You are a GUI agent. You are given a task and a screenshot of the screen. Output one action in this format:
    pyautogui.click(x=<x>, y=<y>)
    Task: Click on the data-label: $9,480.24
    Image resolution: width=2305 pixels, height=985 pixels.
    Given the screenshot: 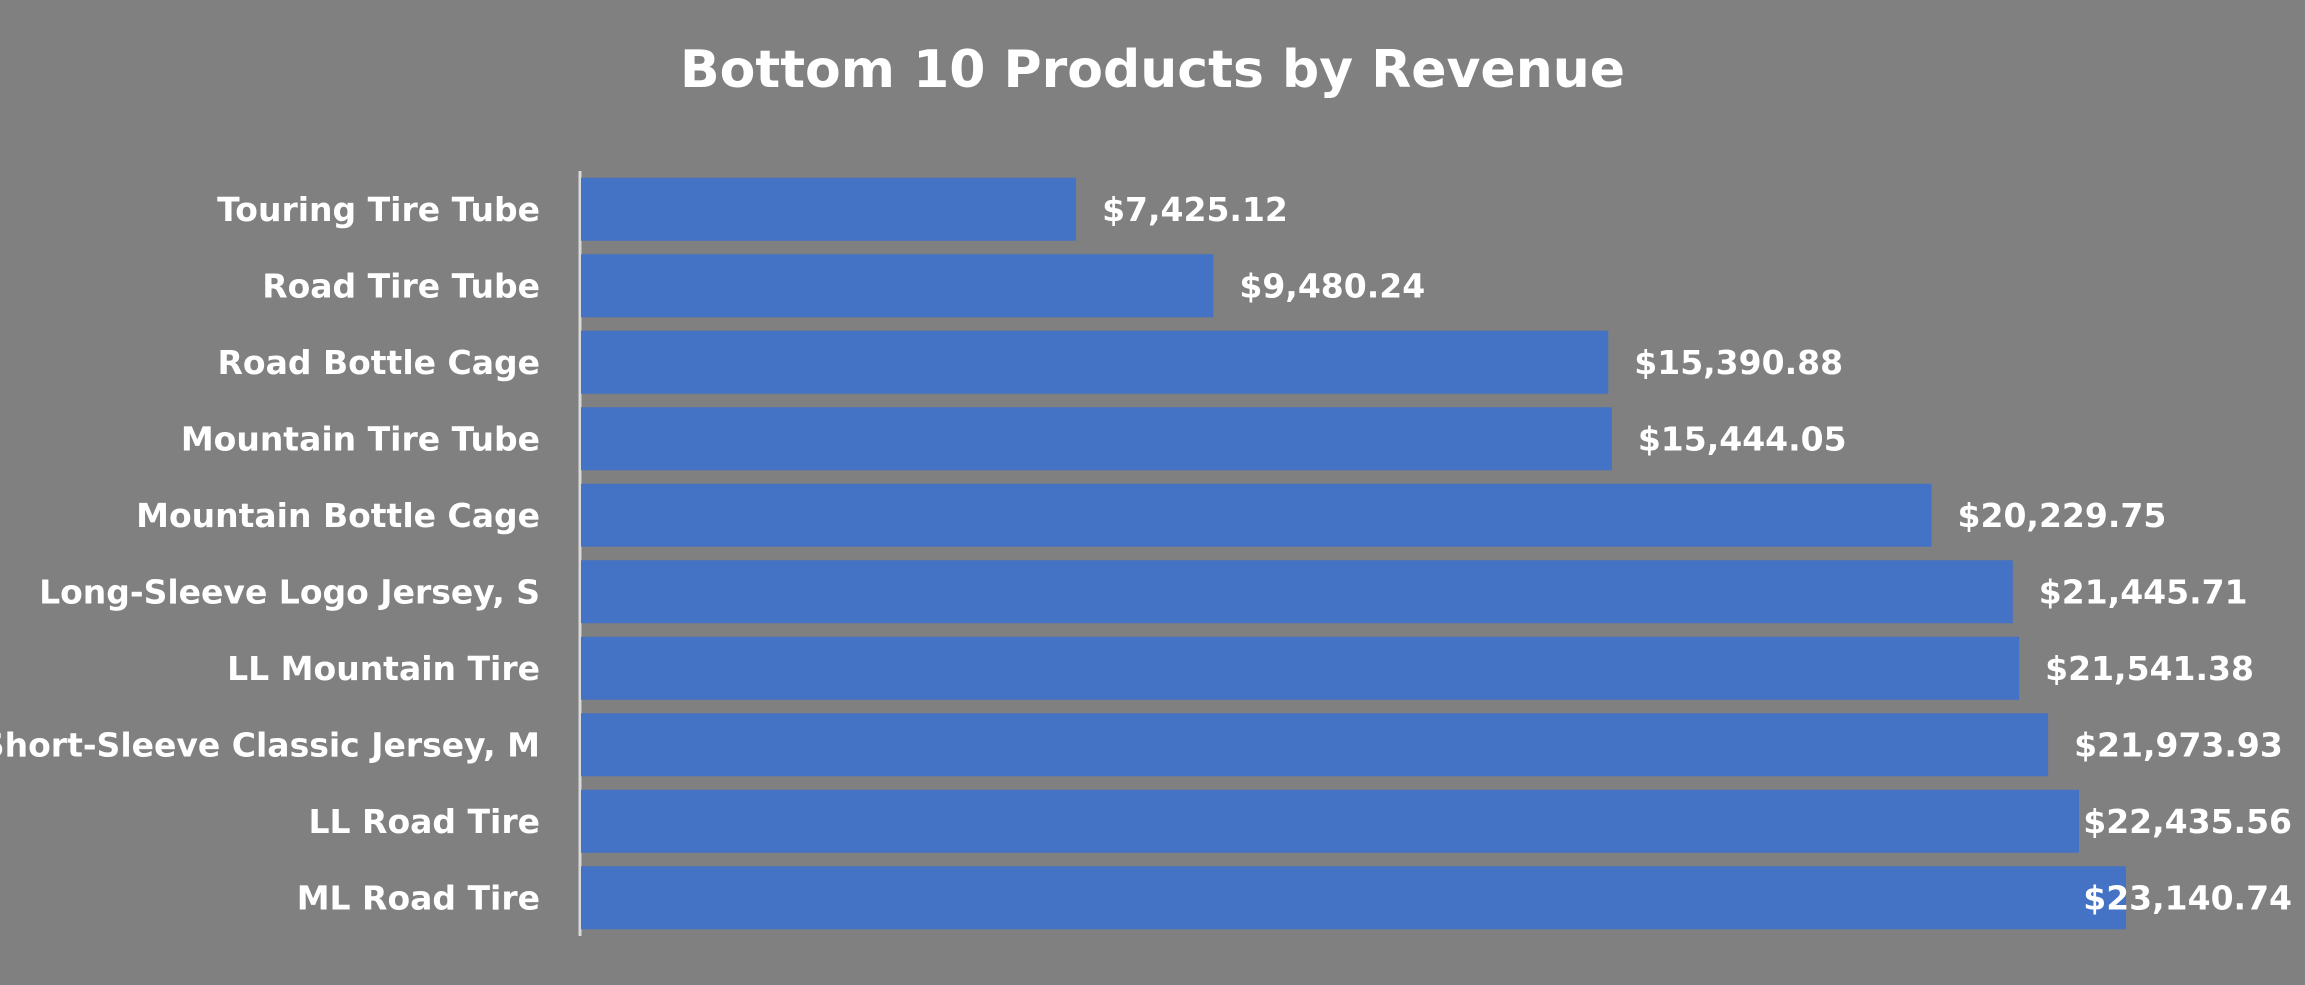 What is the action you would take?
    pyautogui.click(x=1332, y=285)
    